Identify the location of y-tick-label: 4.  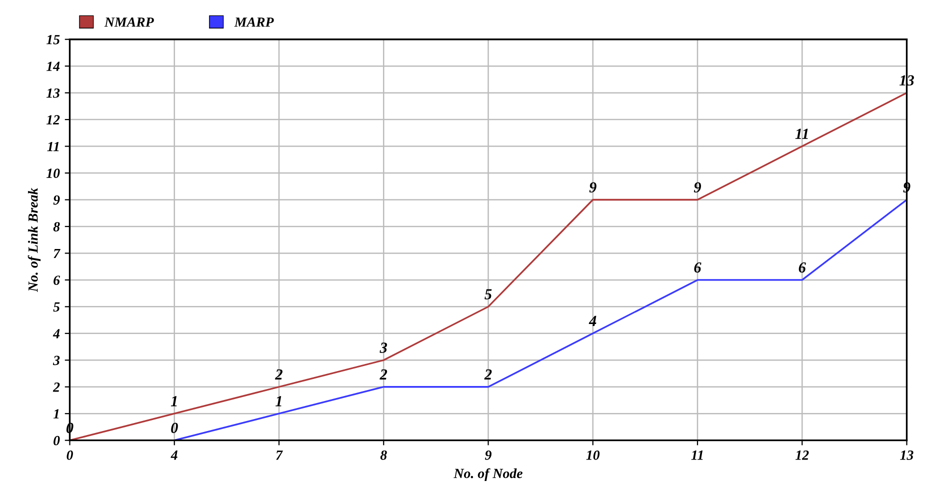
(56, 333).